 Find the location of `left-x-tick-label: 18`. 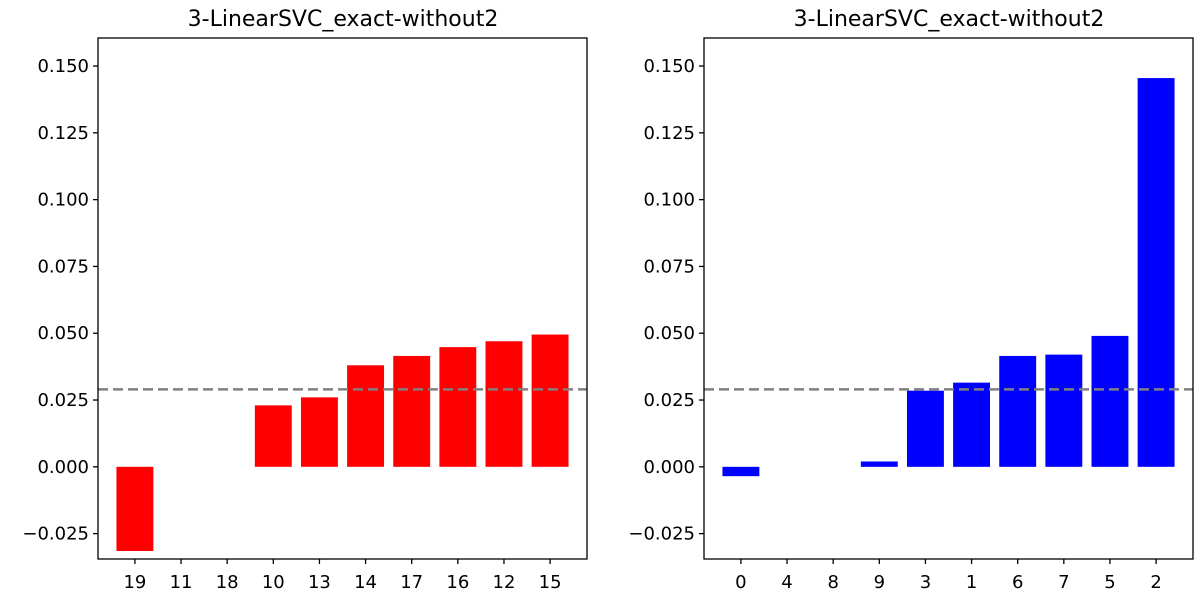

left-x-tick-label: 18 is located at coordinates (227, 582).